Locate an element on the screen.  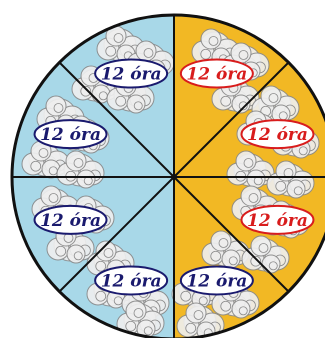
center-hub is located at coordinates (174, 177).